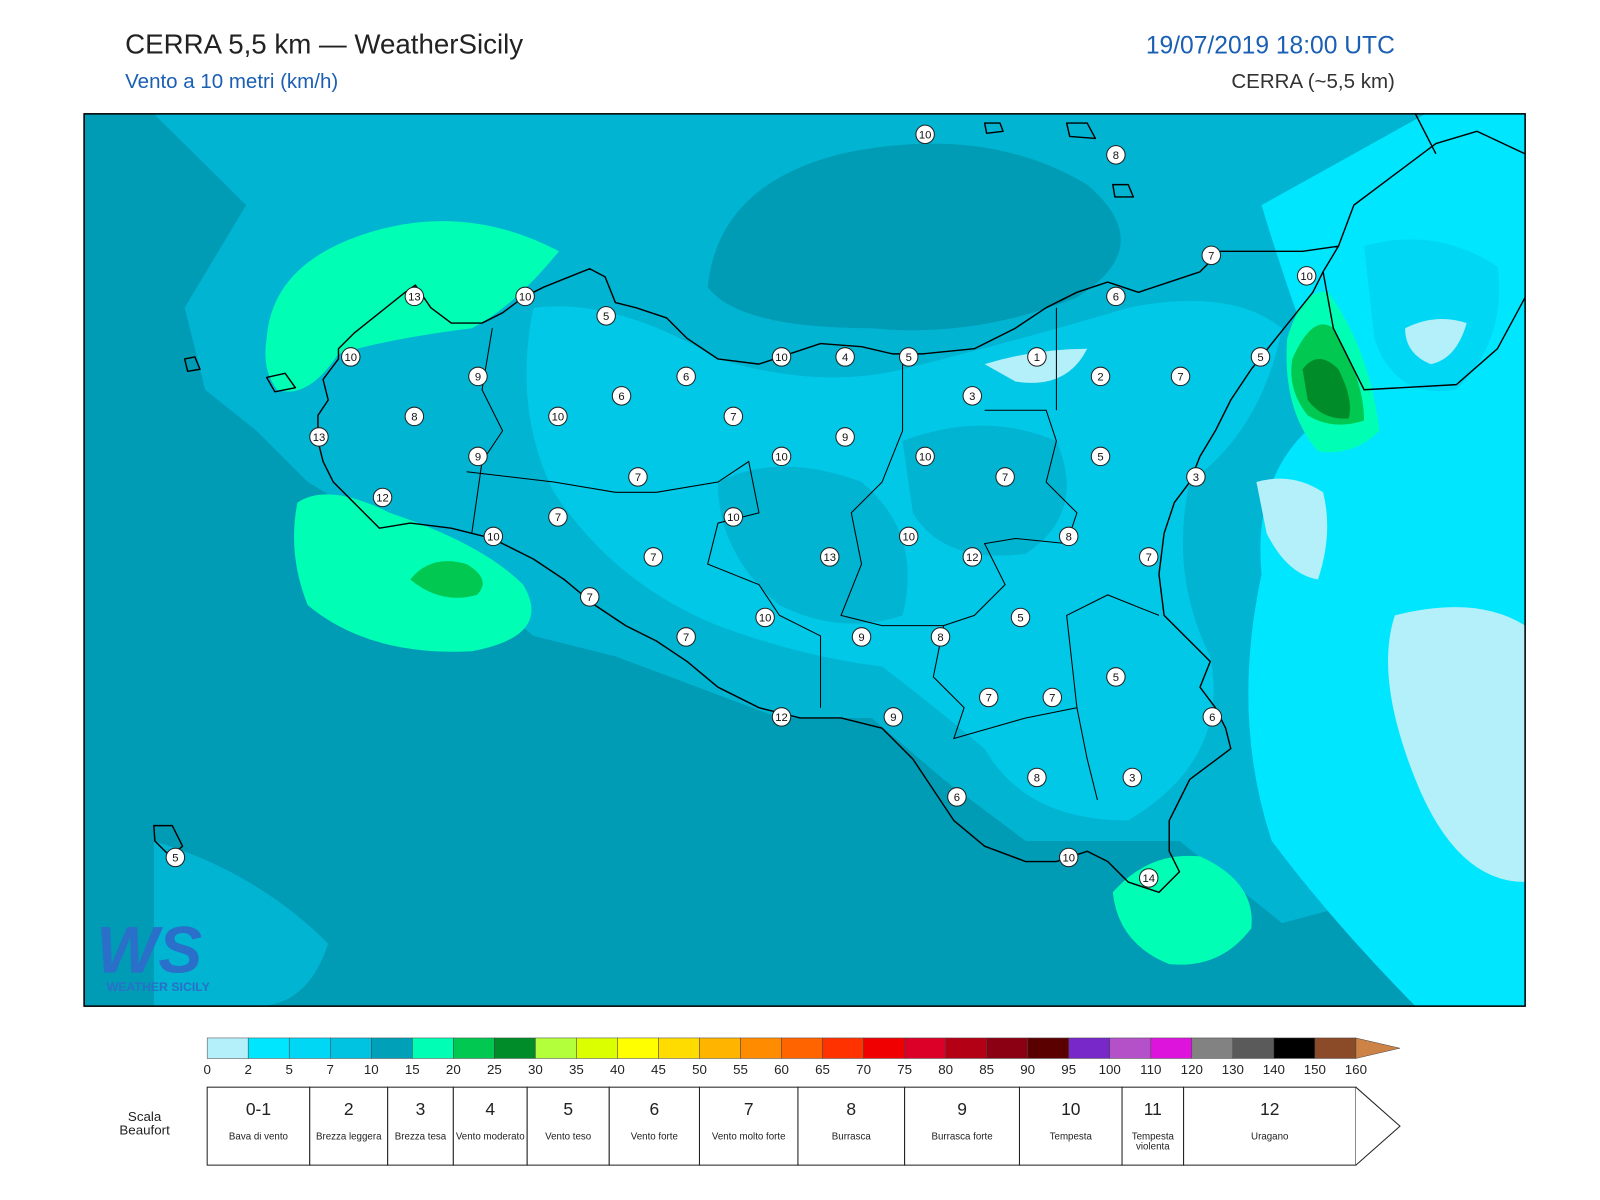 The image size is (1600, 1200). I want to click on beaufort-description-box: Brezza leggera, so click(348, 1137).